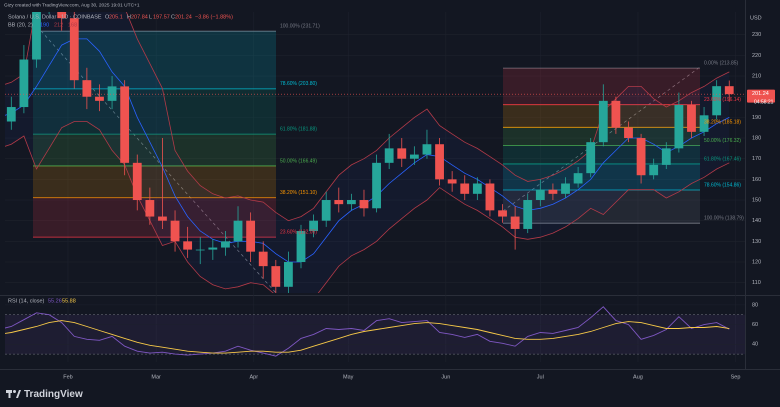  What do you see at coordinates (755, 325) in the screenshot?
I see `rsi-tick-label: 60` at bounding box center [755, 325].